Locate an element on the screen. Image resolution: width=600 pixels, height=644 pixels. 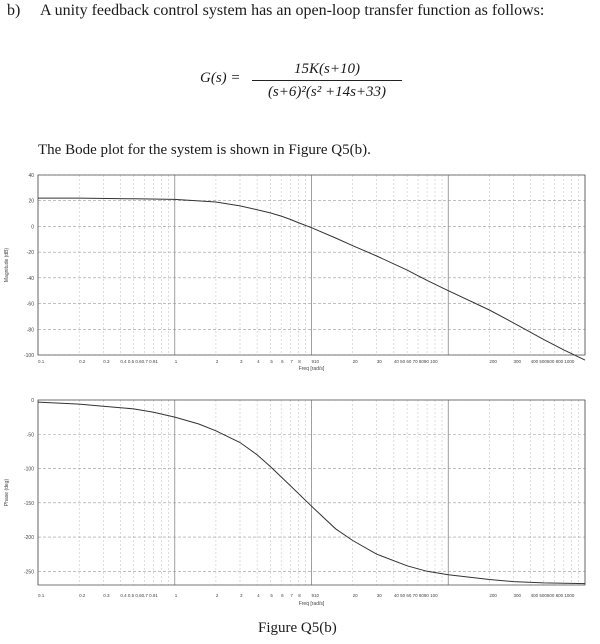
y-axis-label: Magnitude (dB) is located at coordinates (7, 265).